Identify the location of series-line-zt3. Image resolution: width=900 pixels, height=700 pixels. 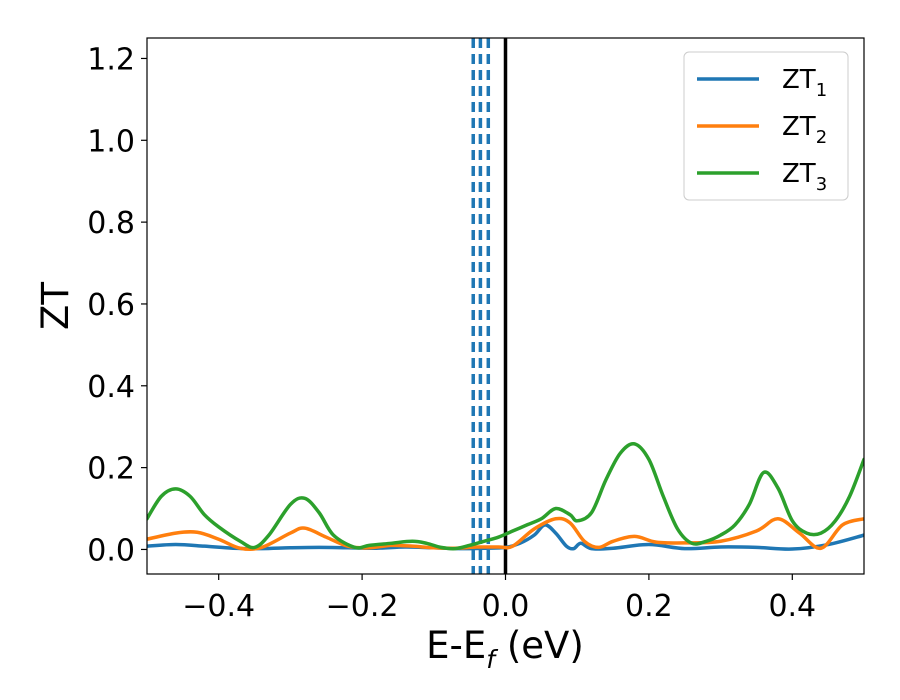
(505, 496).